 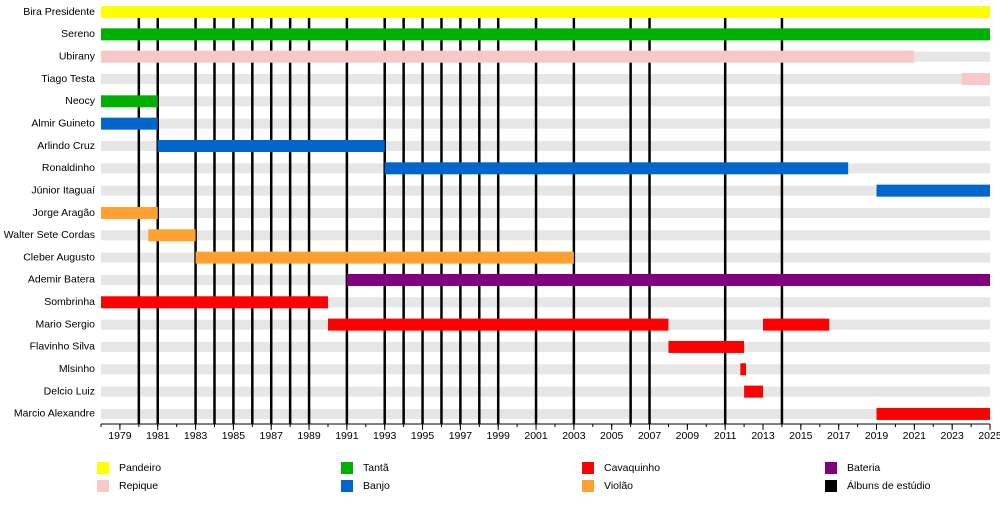 What do you see at coordinates (952, 436) in the screenshot?
I see `x-tick-label: 2023` at bounding box center [952, 436].